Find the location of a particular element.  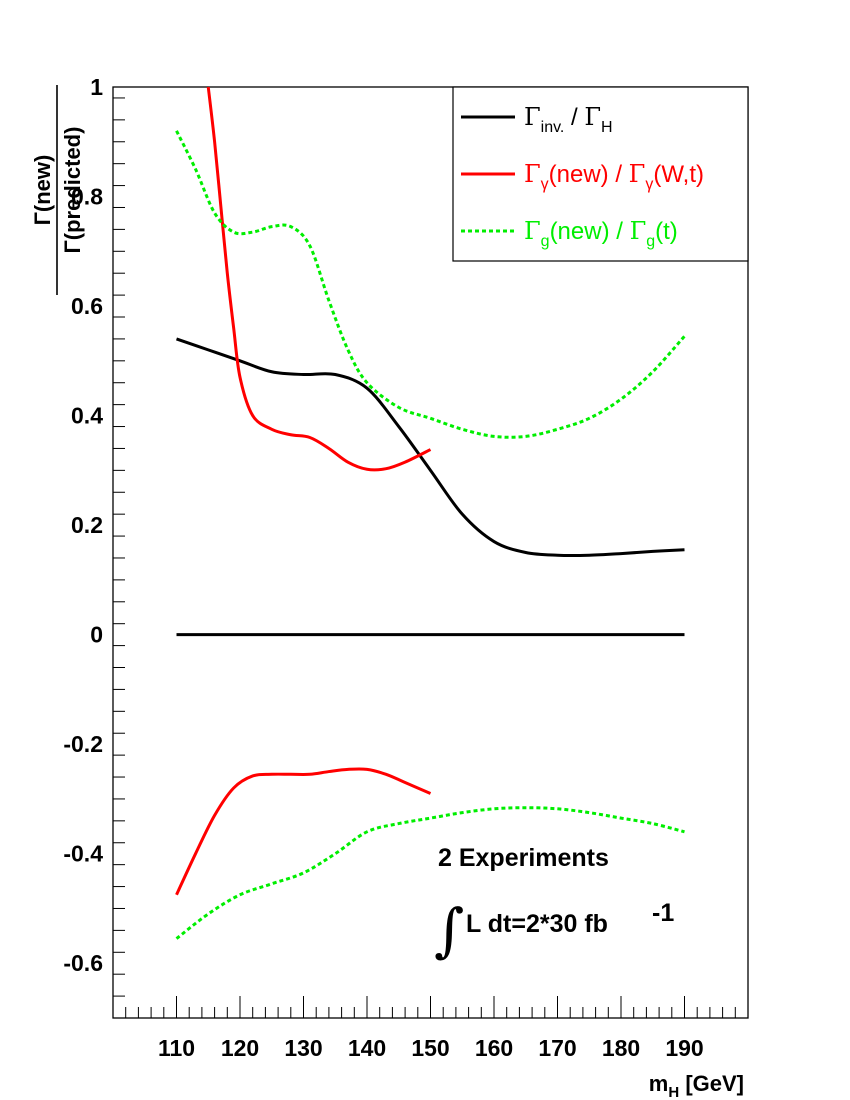

x-tick-label: 170 is located at coordinates (557, 1048).